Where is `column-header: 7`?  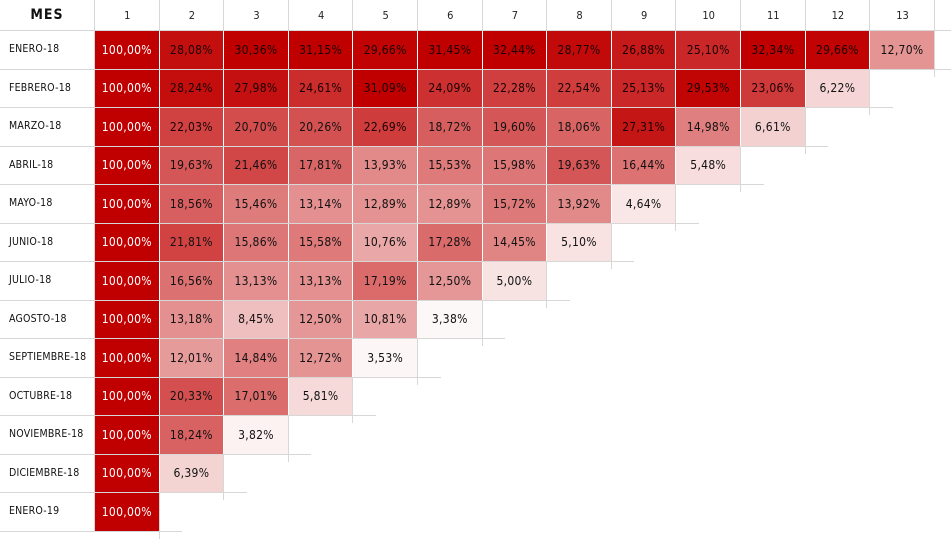 column-header: 7 is located at coordinates (515, 15).